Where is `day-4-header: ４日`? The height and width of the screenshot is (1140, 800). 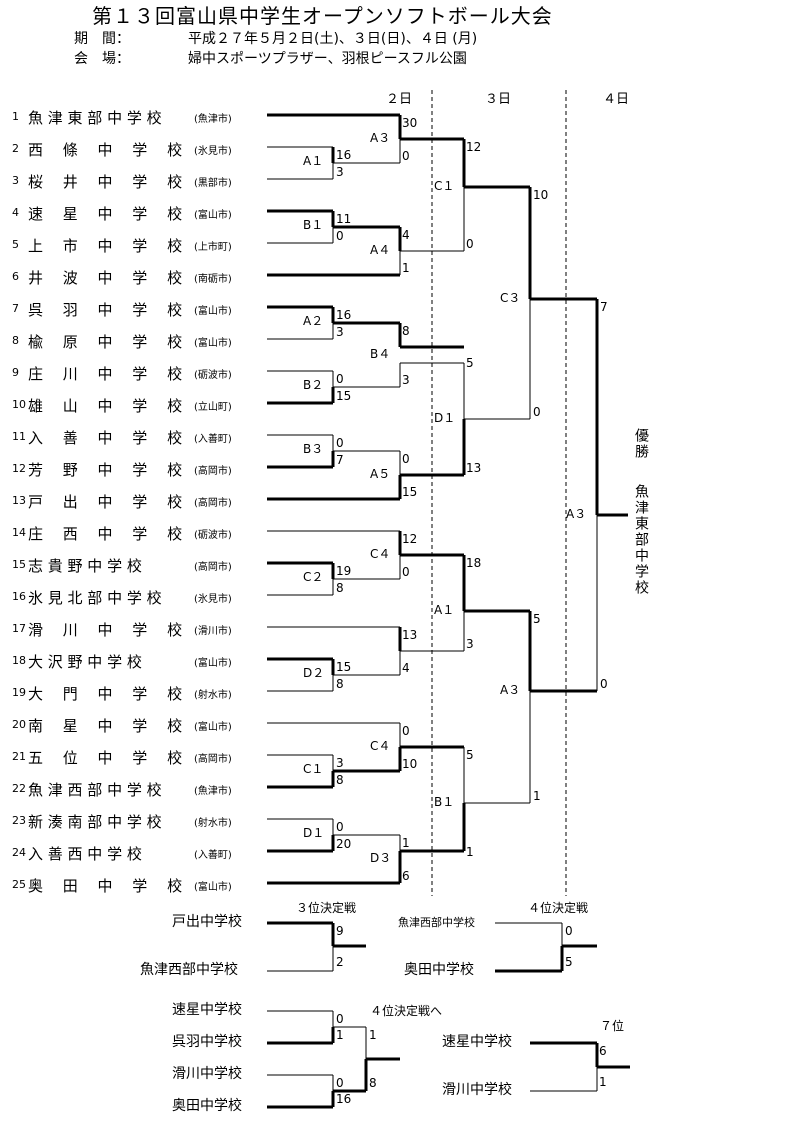
day-4-header: ４日 is located at coordinates (616, 99).